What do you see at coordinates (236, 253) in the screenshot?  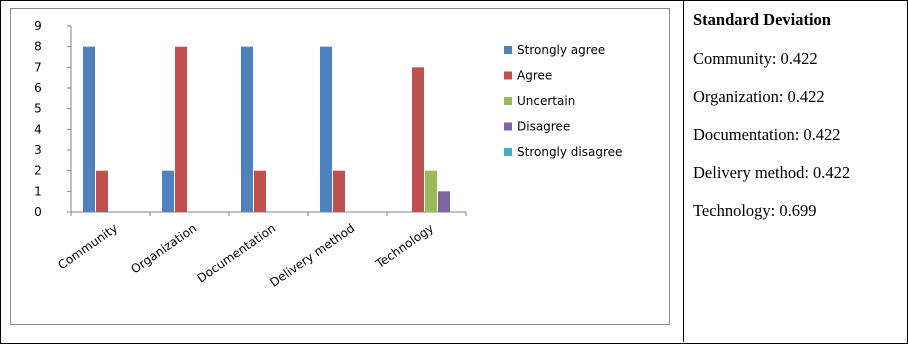 I see `x-tick-label: Documentation` at bounding box center [236, 253].